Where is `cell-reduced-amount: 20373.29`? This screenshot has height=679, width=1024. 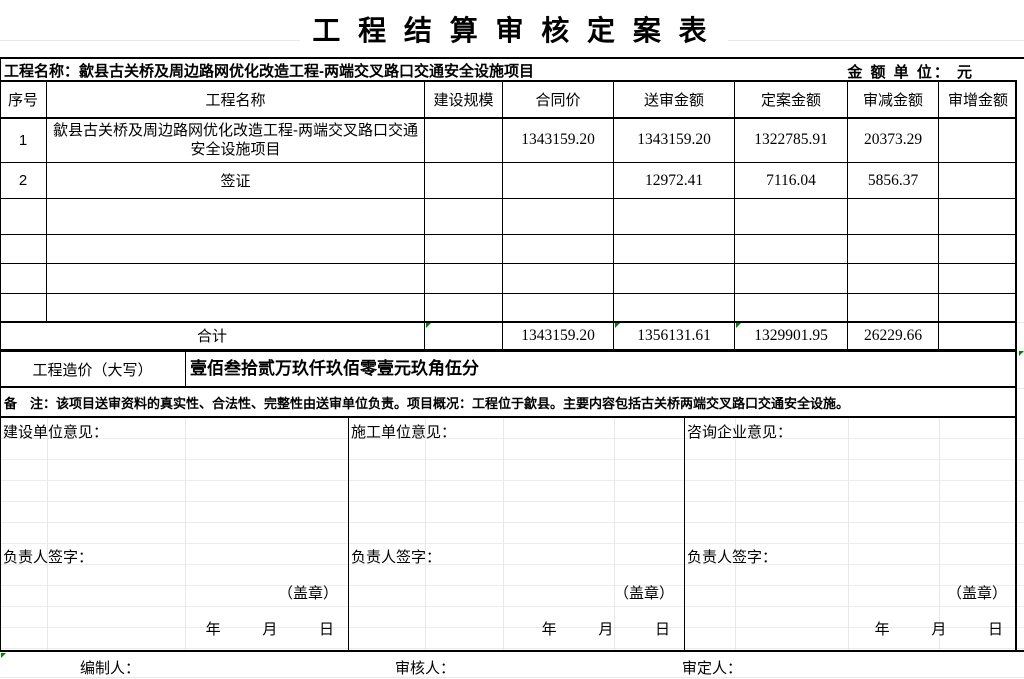
cell-reduced-amount: 20373.29 is located at coordinates (893, 140).